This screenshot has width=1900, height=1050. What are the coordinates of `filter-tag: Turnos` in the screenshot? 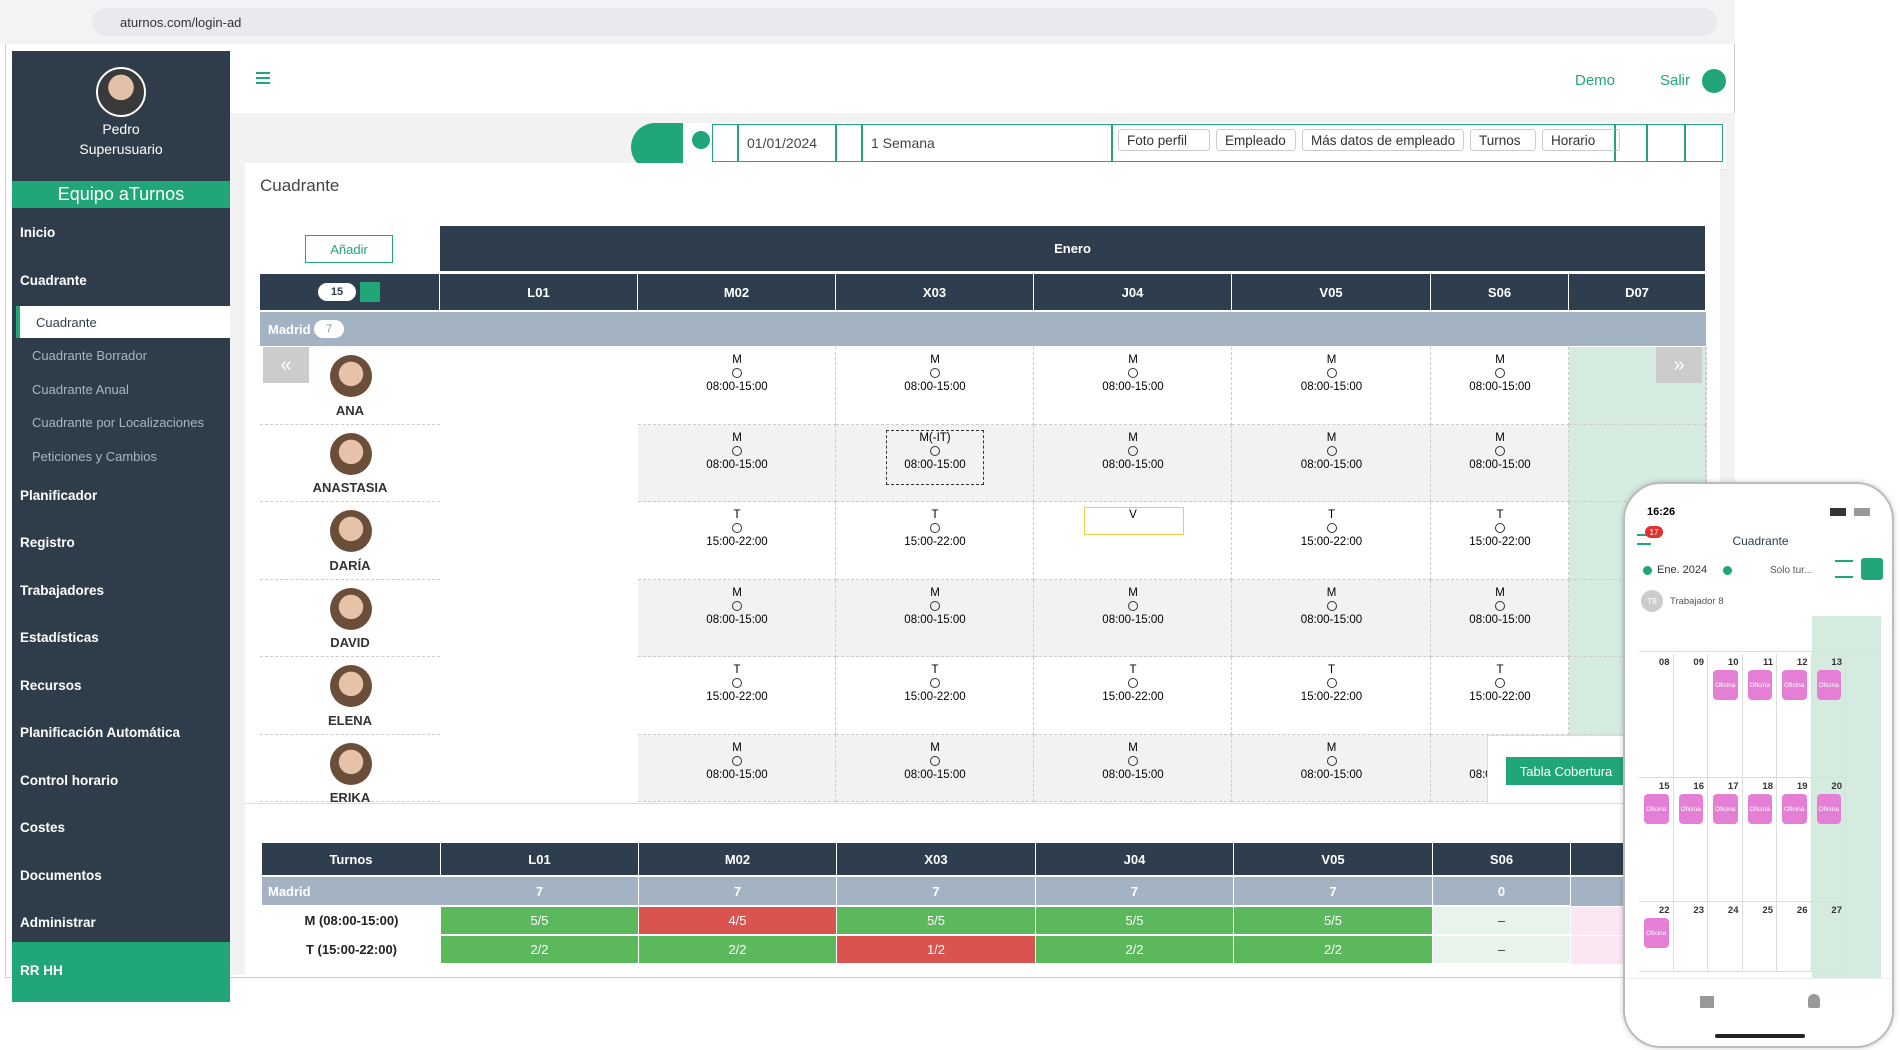 It's located at (1503, 140).